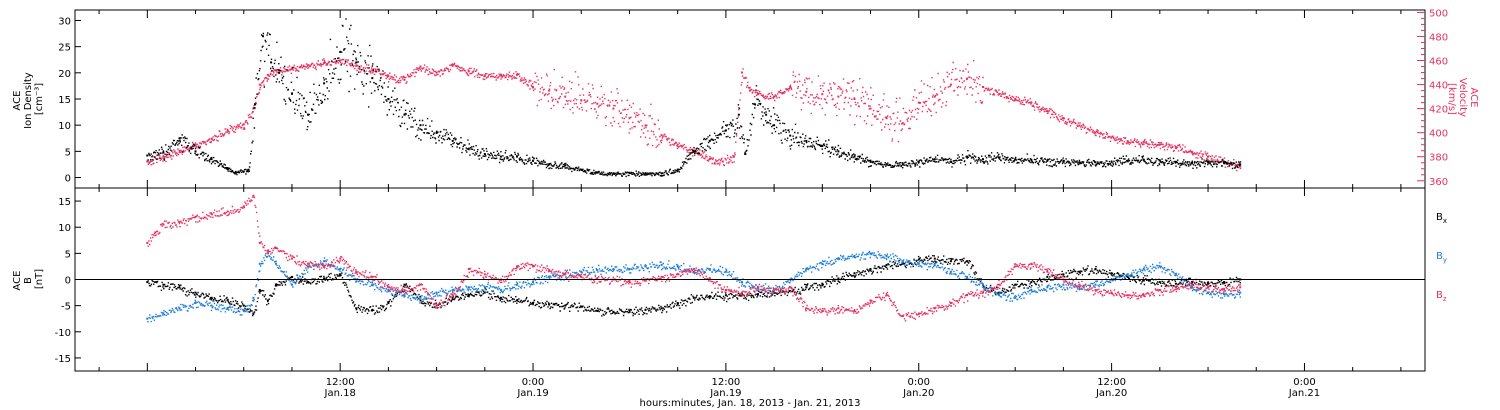 The width and height of the screenshot is (1500, 410). I want to click on velocity-tick-label-1: 380, so click(1438, 158).